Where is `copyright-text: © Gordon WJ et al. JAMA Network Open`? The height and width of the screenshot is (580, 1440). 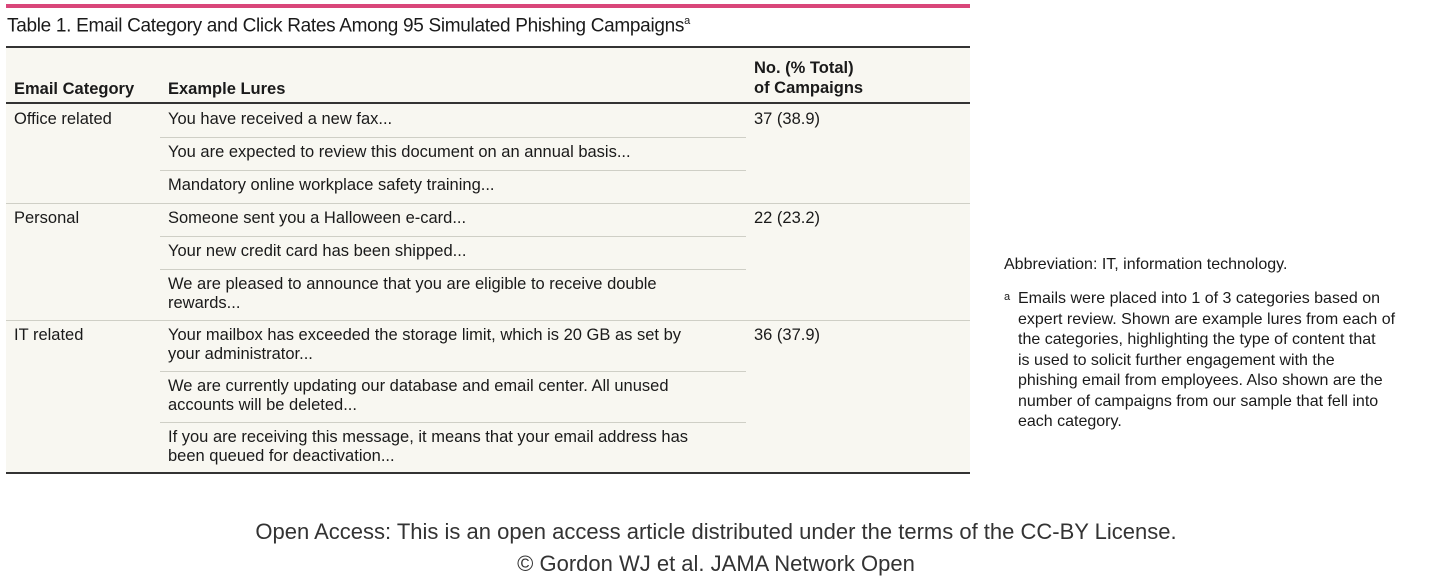 copyright-text: © Gordon WJ et al. JAMA Network Open is located at coordinates (716, 563).